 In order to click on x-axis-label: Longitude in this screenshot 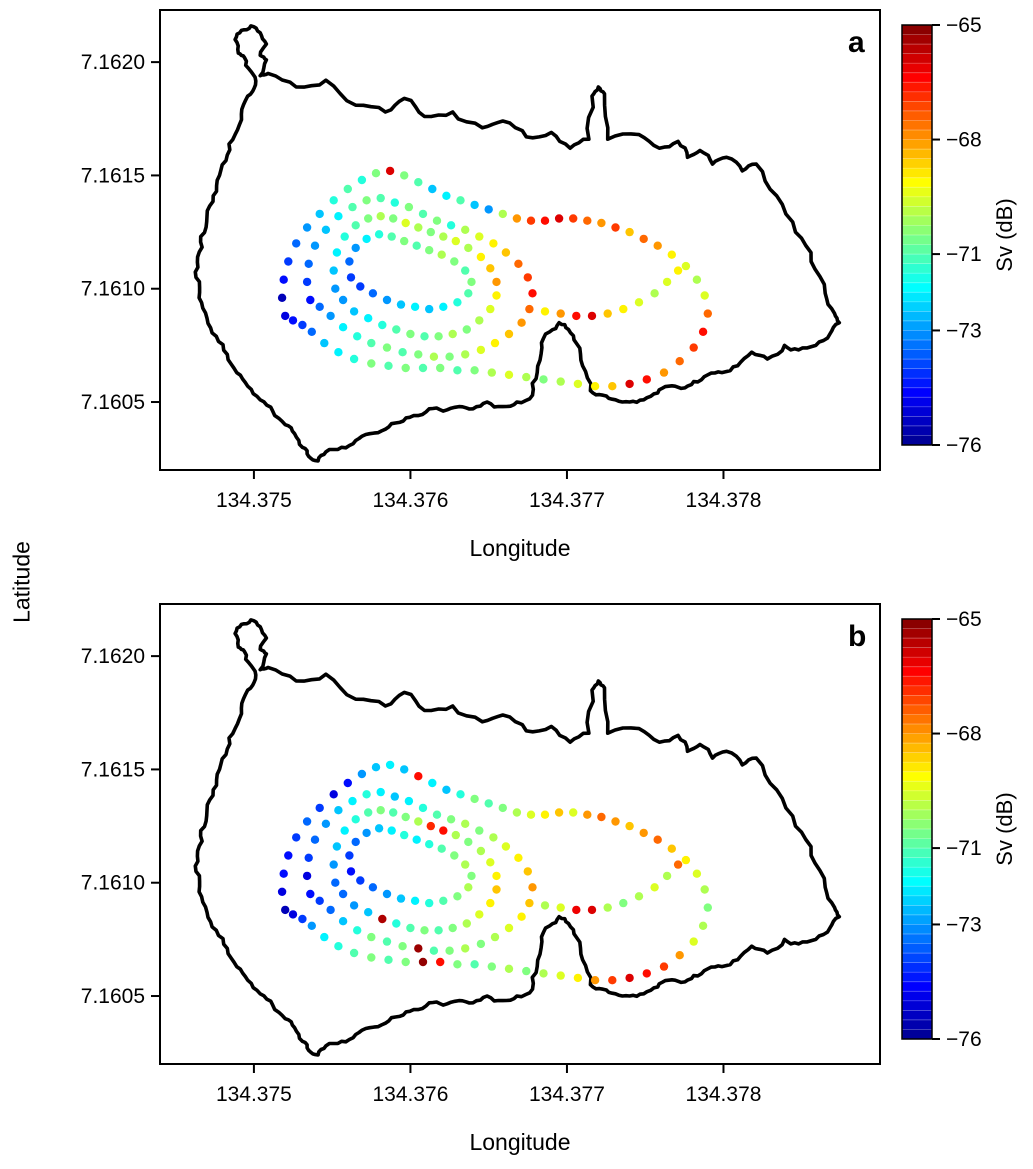, I will do `click(519, 1142)`.